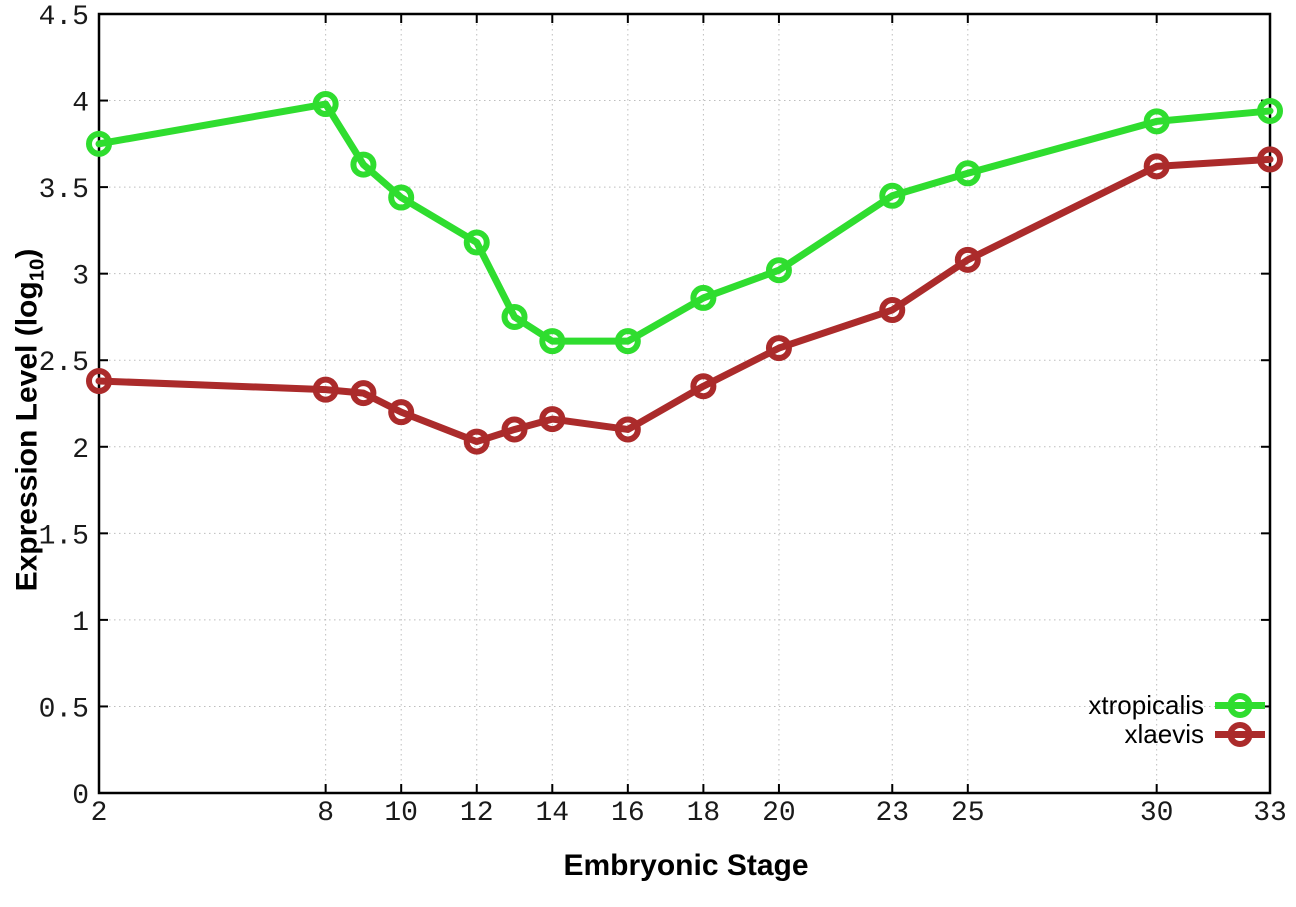  Describe the element at coordinates (64, 17) in the screenshot. I see `y-tick-label: 4.5` at that location.